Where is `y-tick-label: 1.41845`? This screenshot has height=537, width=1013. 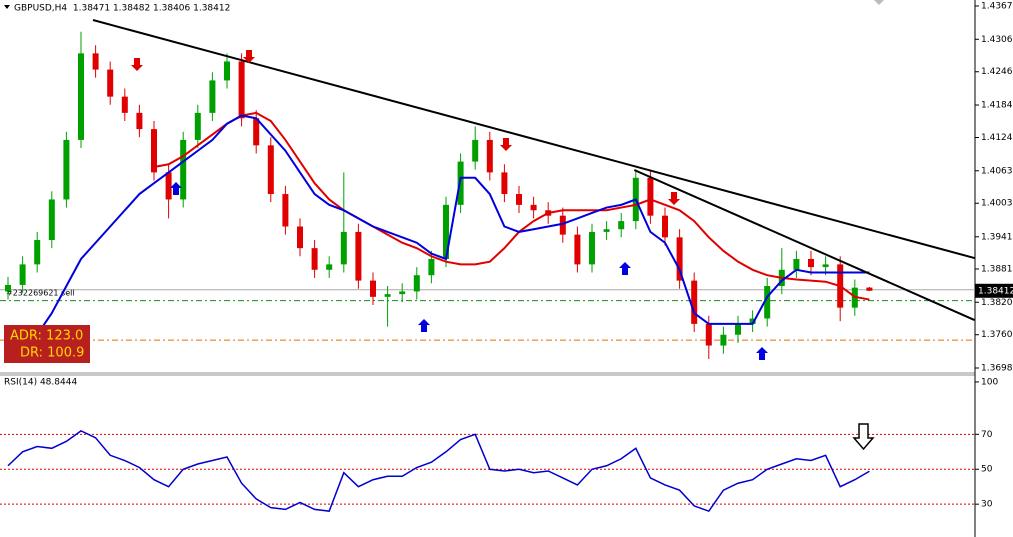
y-tick-label: 1.41845 is located at coordinates (997, 106).